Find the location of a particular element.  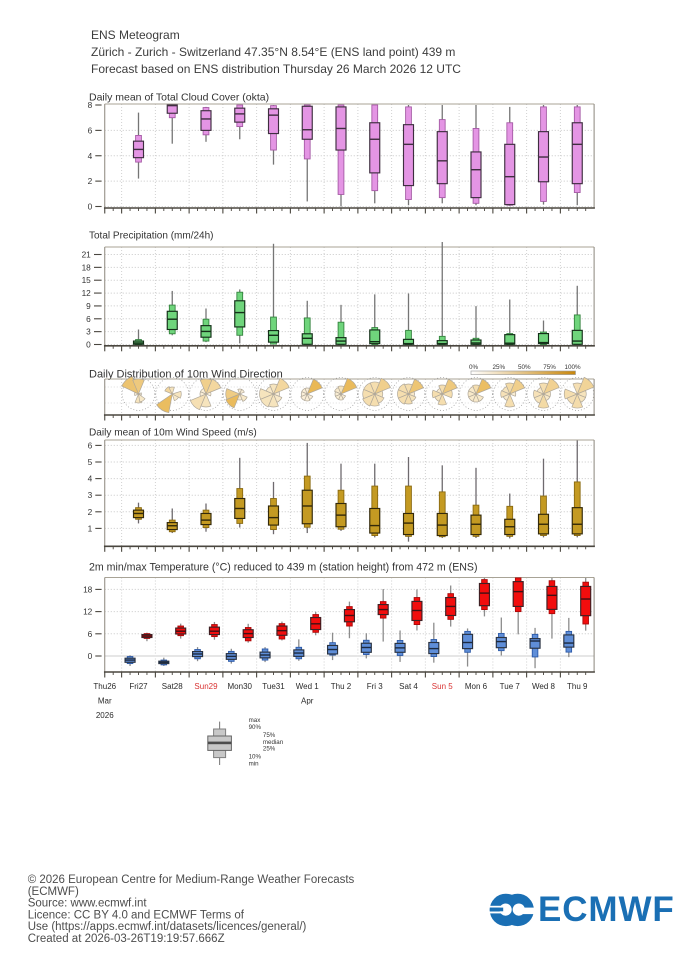

svg-text: Sat 4 is located at coordinates (408, 686).